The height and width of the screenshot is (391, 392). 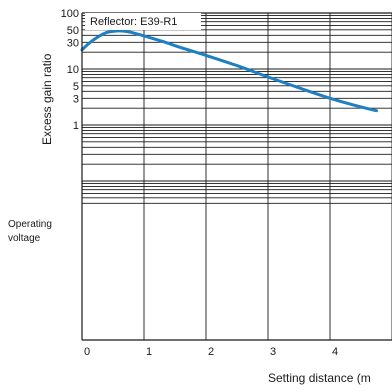 I want to click on operating-voltage-label-line1: Operating, so click(x=30, y=224).